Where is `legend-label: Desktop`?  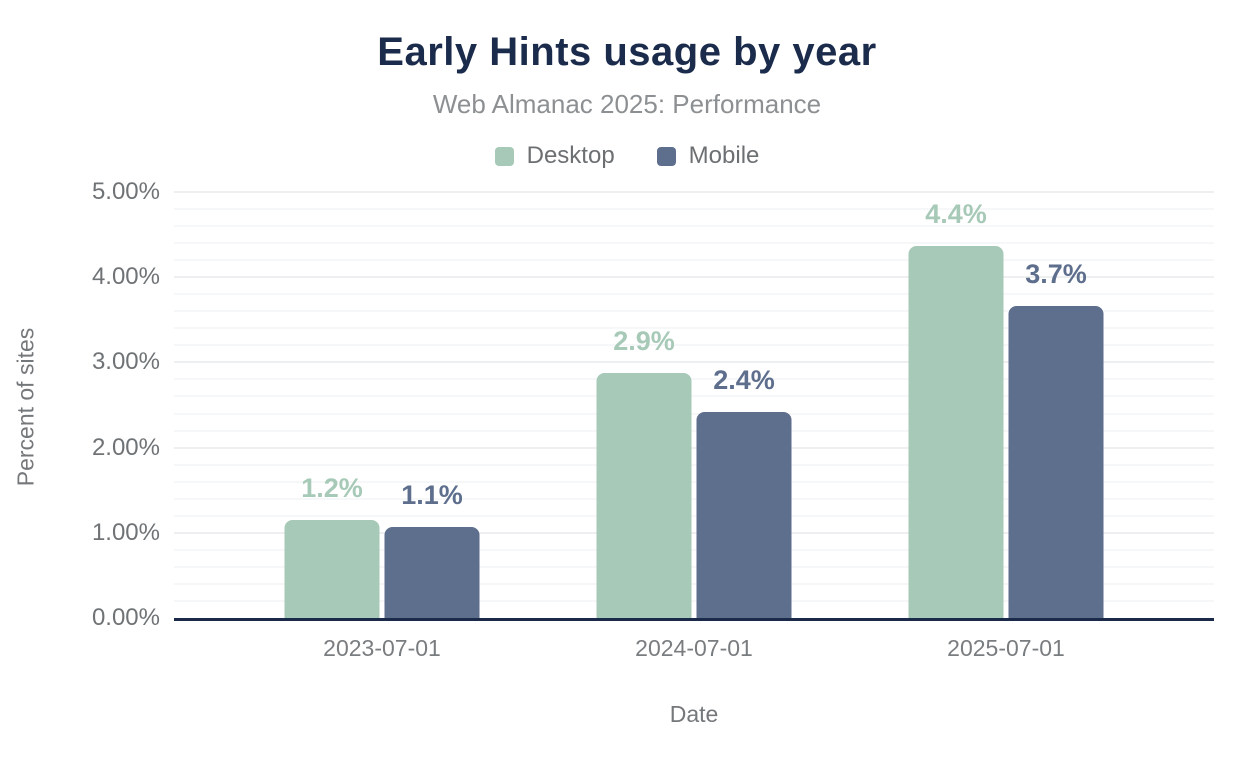 legend-label: Desktop is located at coordinates (570, 155).